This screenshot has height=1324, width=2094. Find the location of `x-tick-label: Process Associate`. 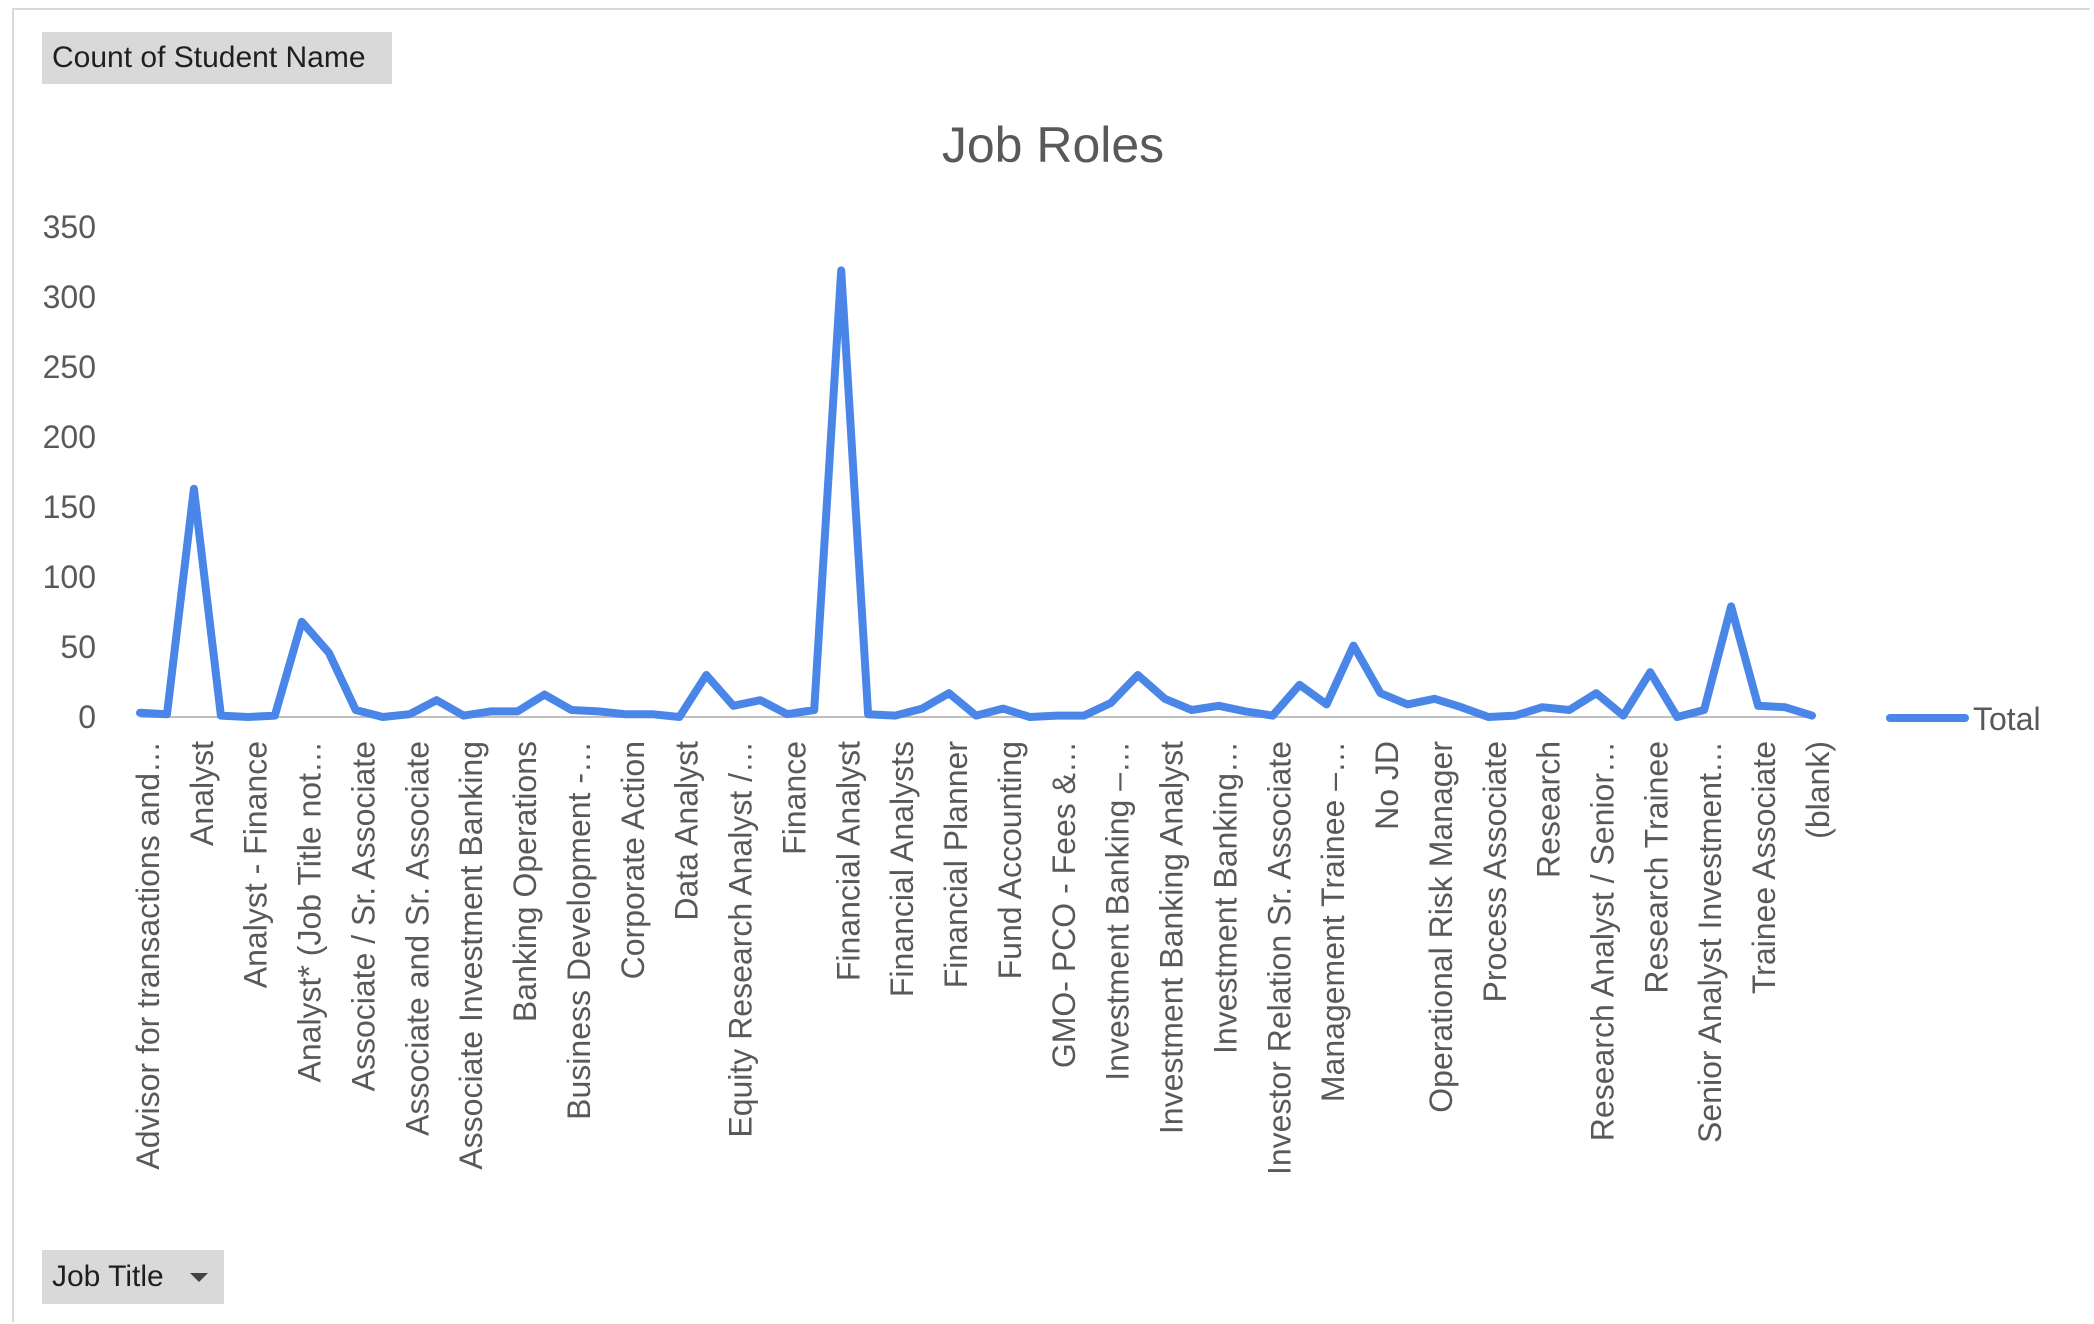

x-tick-label: Process Associate is located at coordinates (1495, 871).